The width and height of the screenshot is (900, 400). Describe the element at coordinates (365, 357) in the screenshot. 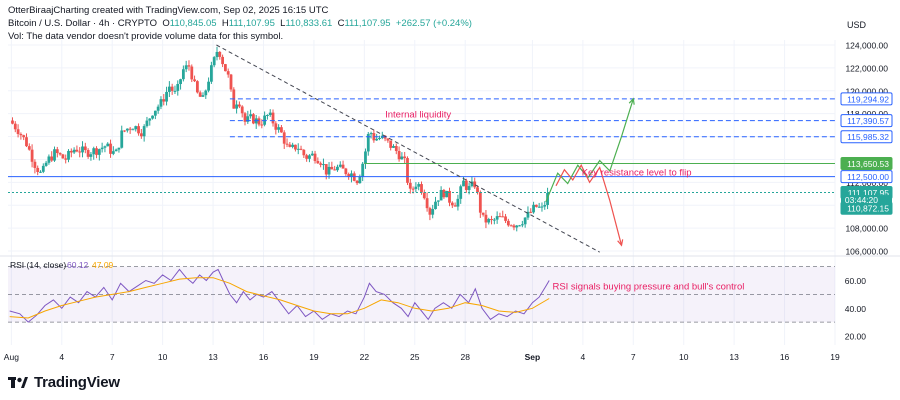

I see `time-tick-label: 22` at that location.